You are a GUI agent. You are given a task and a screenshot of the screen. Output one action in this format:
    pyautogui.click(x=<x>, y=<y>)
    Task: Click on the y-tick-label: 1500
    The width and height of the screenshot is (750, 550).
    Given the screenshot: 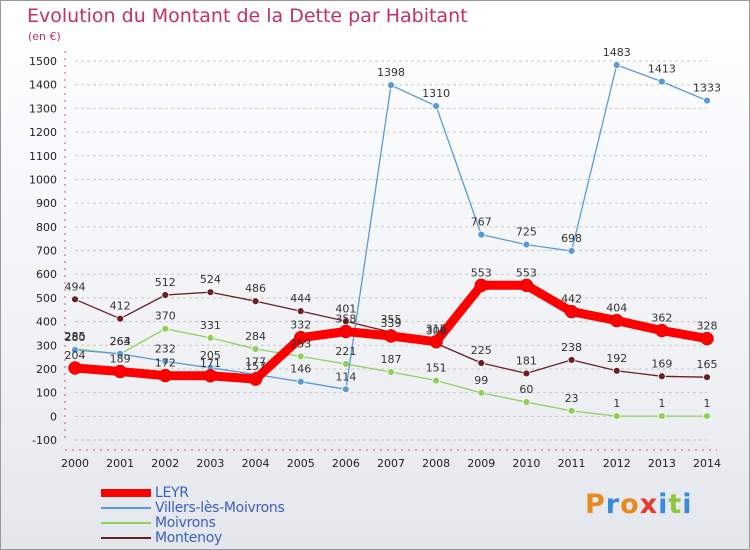 What is the action you would take?
    pyautogui.click(x=43, y=61)
    